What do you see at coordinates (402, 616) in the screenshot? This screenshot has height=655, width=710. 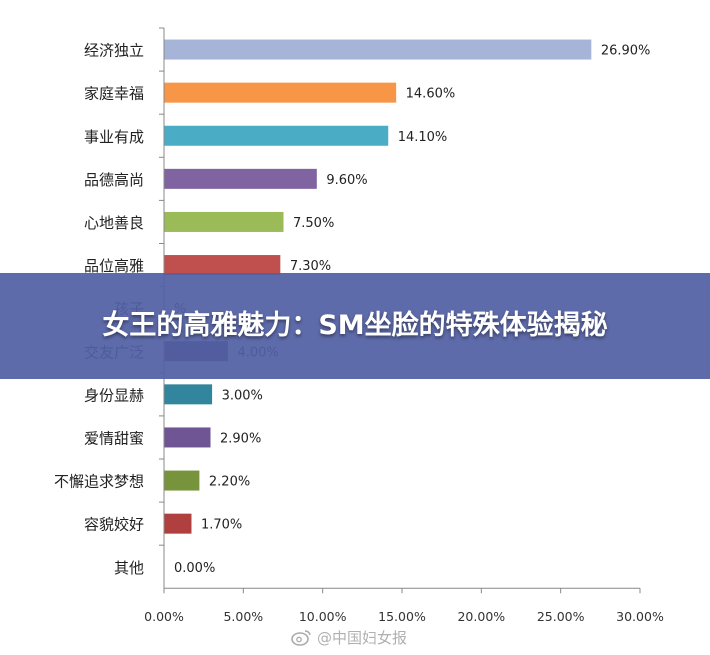 I see `x-tick-label: 15.00%` at bounding box center [402, 616].